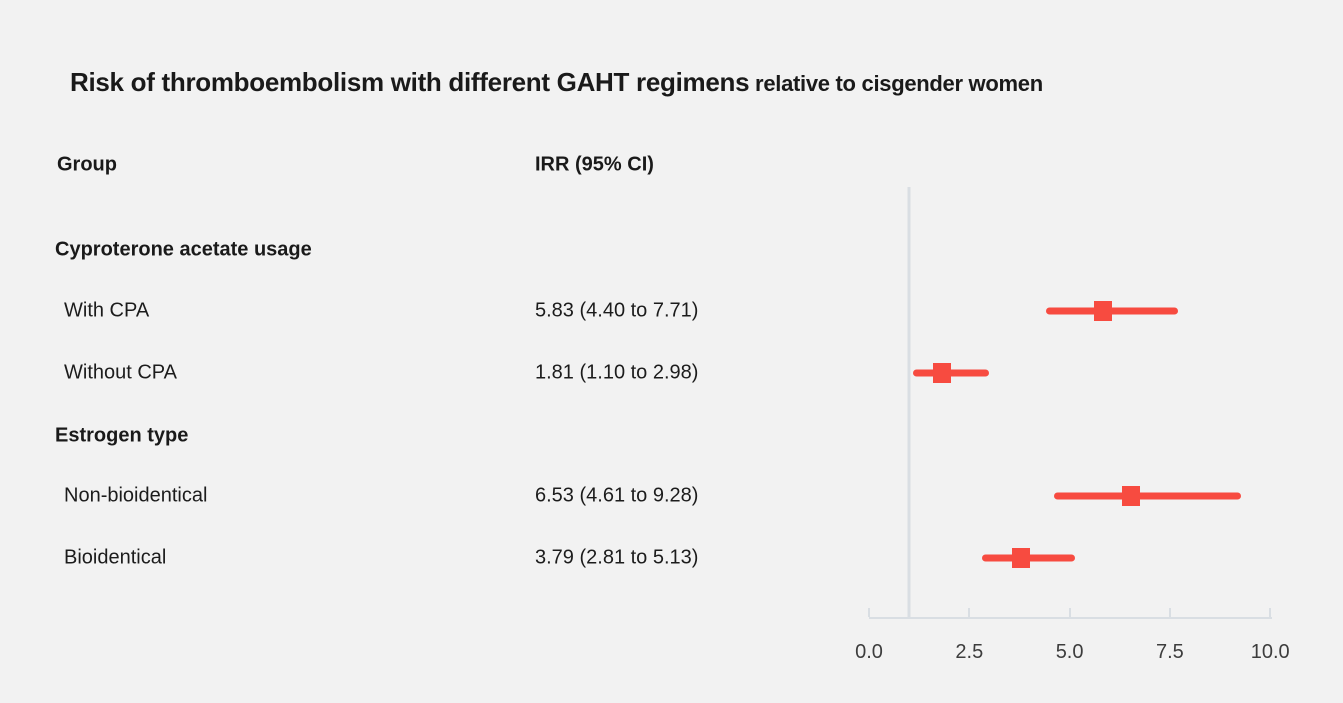  What do you see at coordinates (183, 249) in the screenshot?
I see `group-header-label: Cyproterone acetate usage` at bounding box center [183, 249].